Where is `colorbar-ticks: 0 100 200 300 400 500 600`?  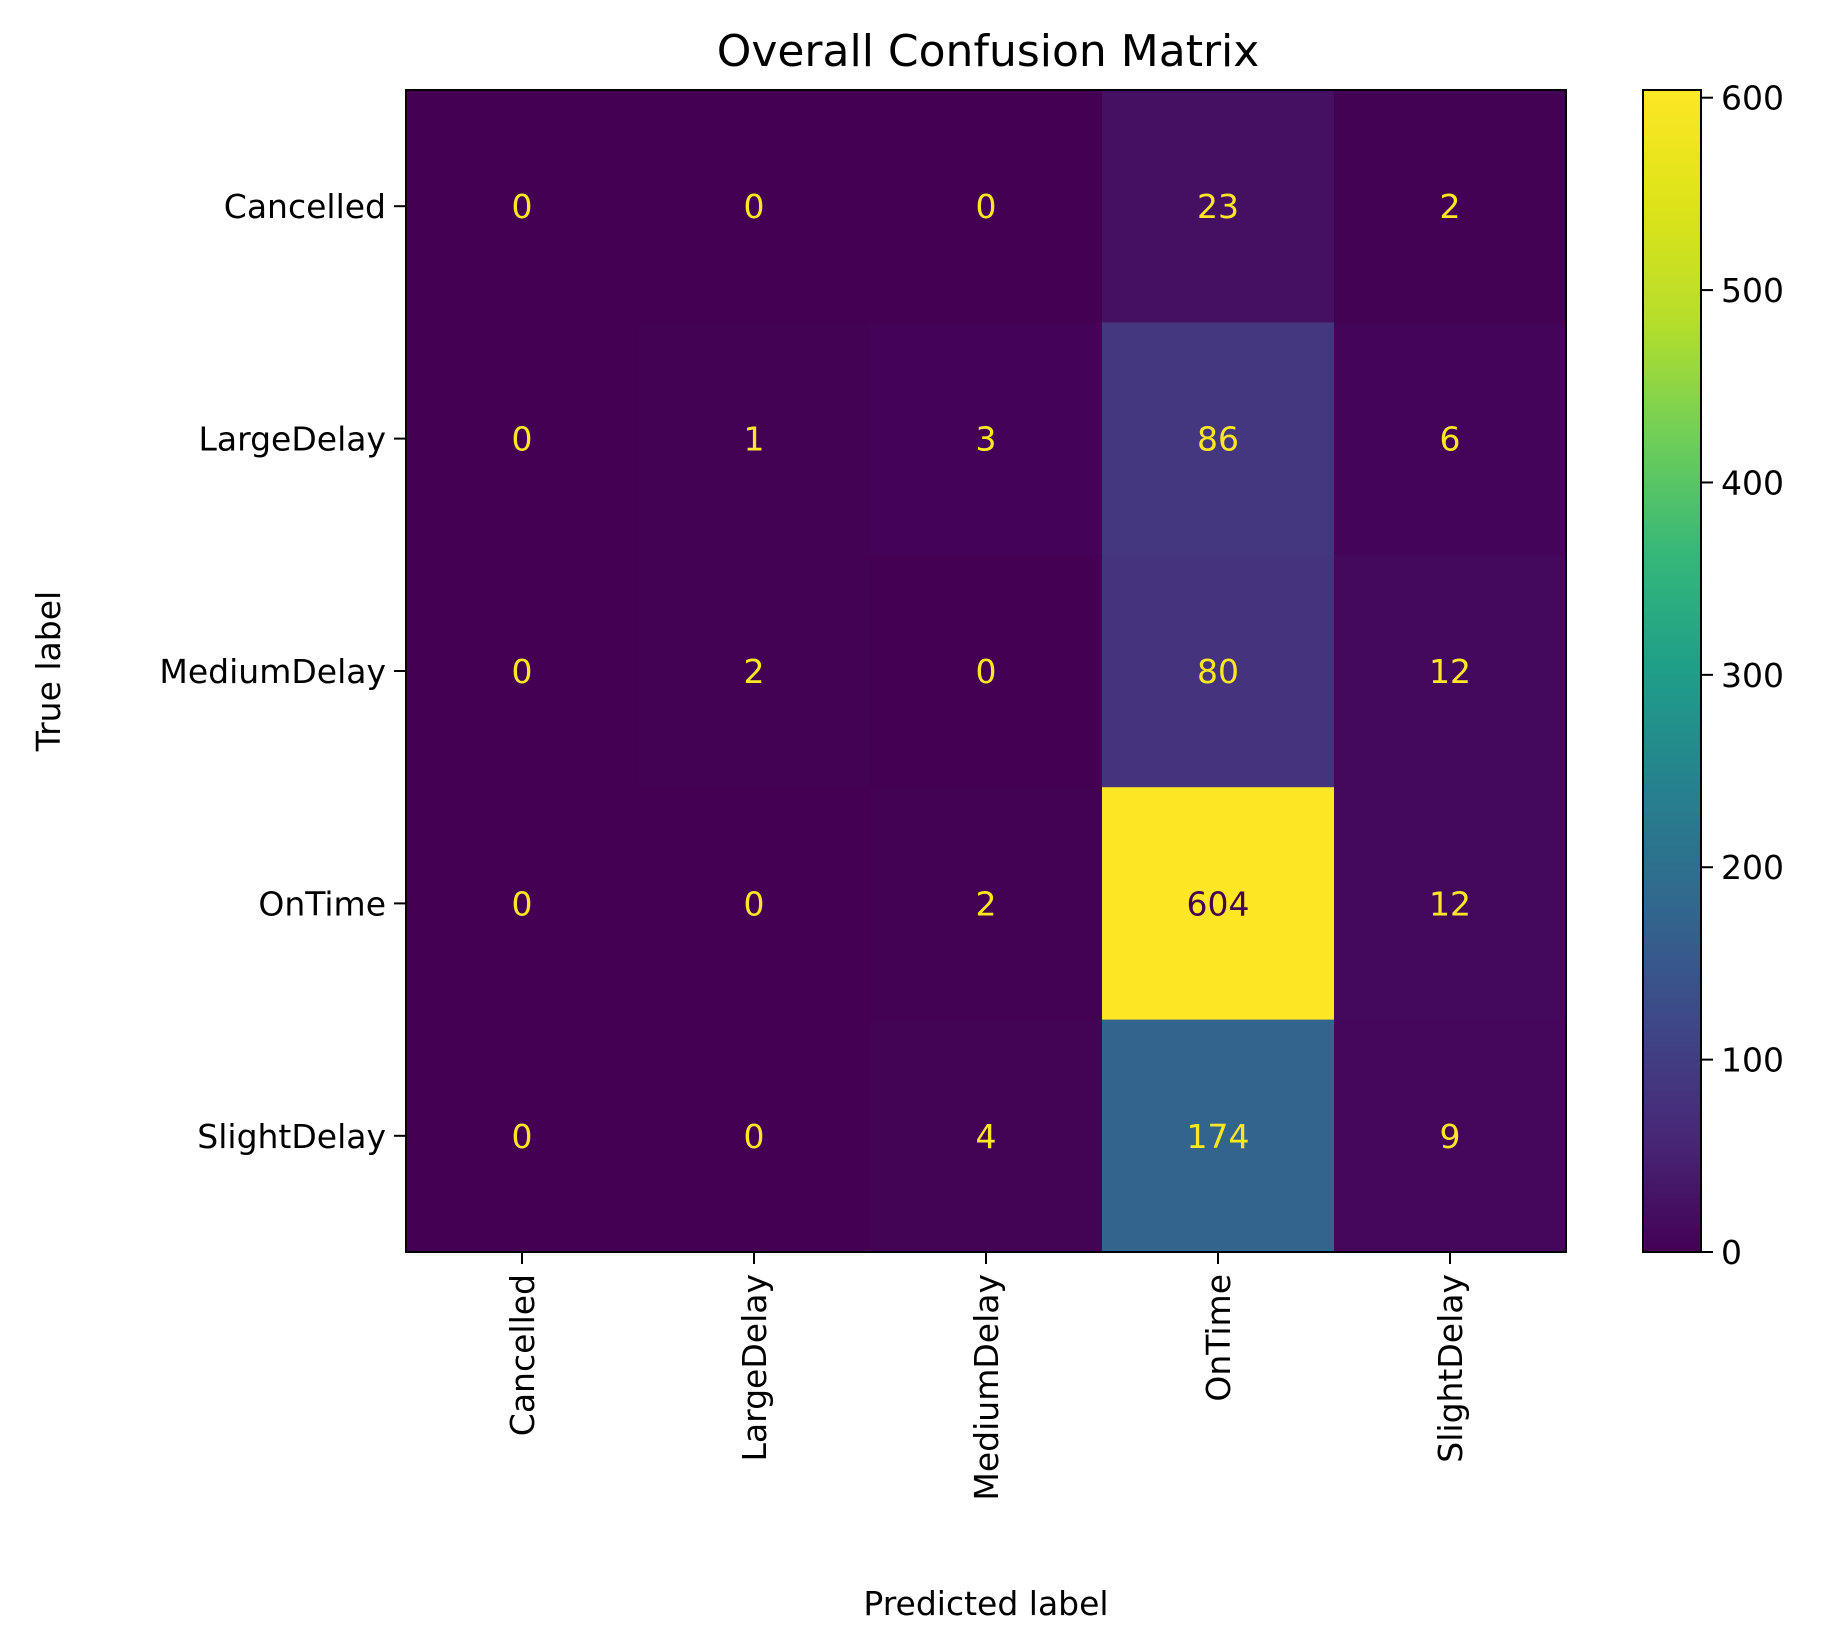
colorbar-ticks: 0 100 200 300 400 500 600 is located at coordinates (1742, 675).